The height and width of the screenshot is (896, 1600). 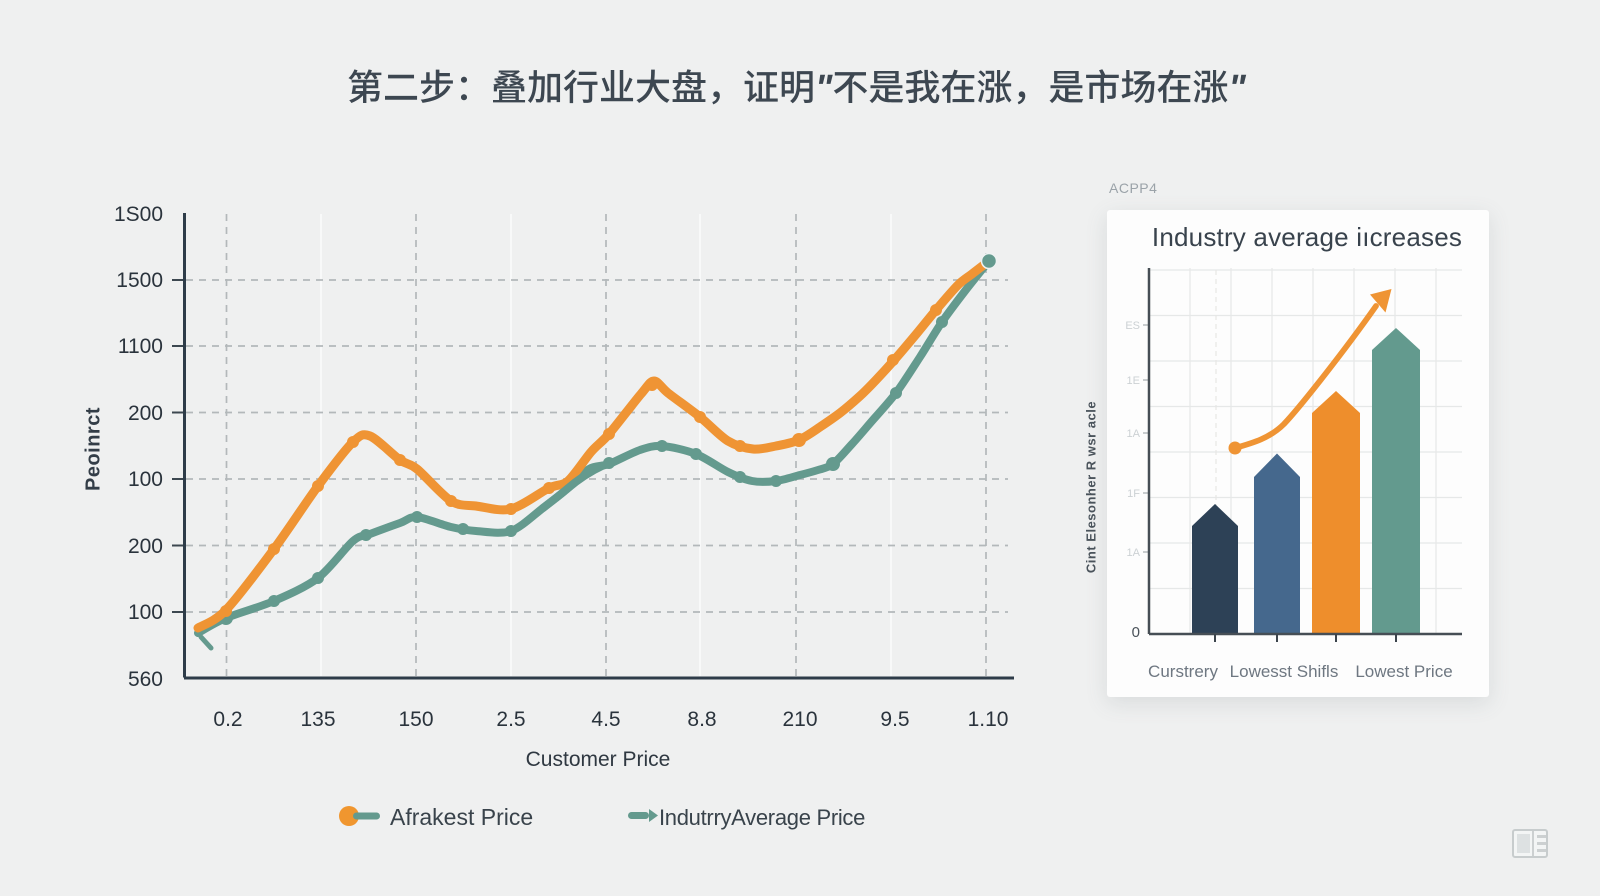 I want to click on svg-text: ES, so click(x=1132, y=326).